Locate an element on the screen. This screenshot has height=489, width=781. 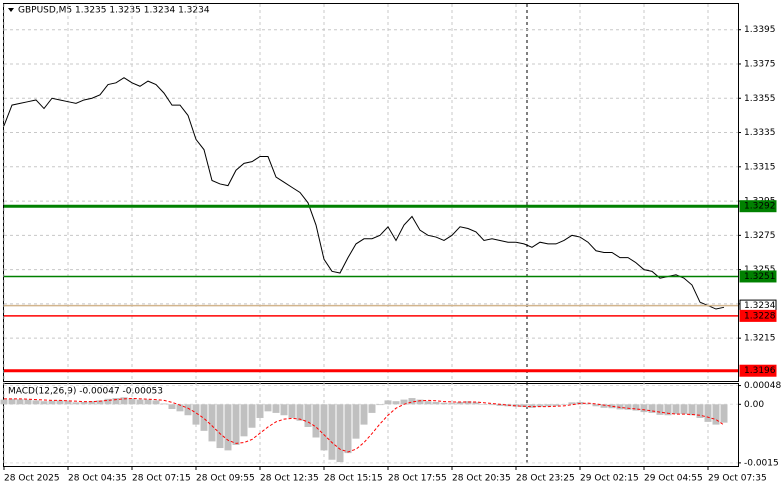
chart-icon is located at coordinates (11, 10).